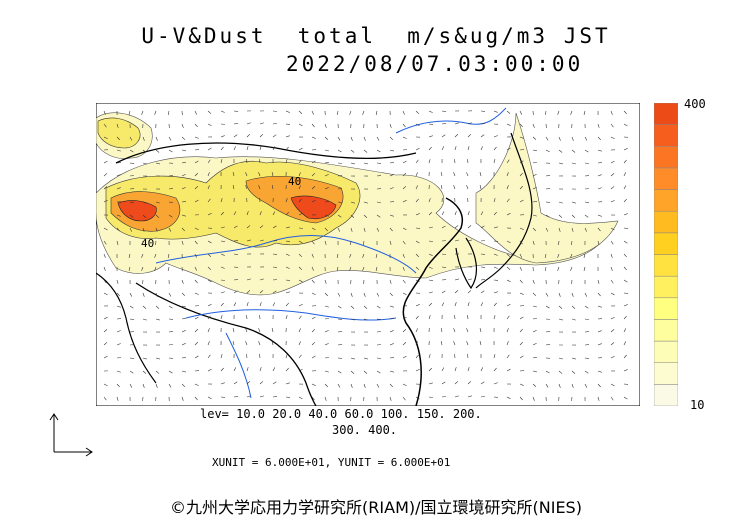 Image resolution: width=752 pixels, height=532 pixels. Describe the element at coordinates (376, 36) in the screenshot. I see `chart-title: U-V&Dust total m/s&ug/m3 JST` at that location.